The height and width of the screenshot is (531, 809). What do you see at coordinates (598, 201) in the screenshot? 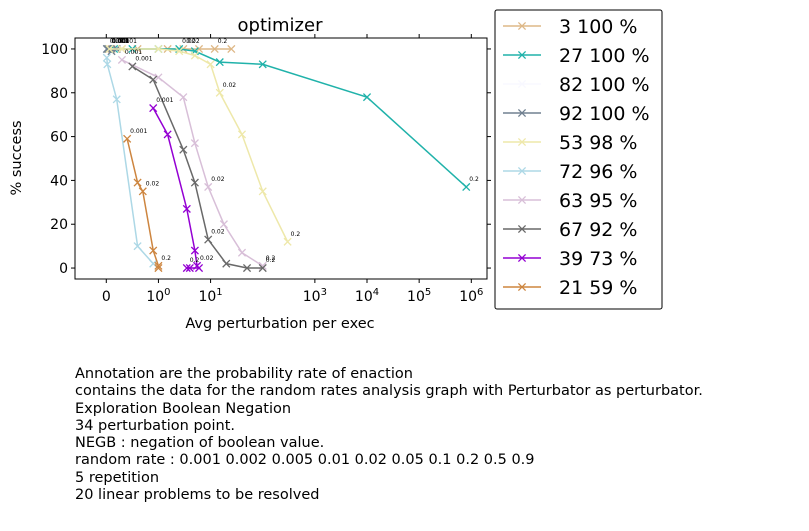
I see `legend-label: 63 95 %` at bounding box center [598, 201].